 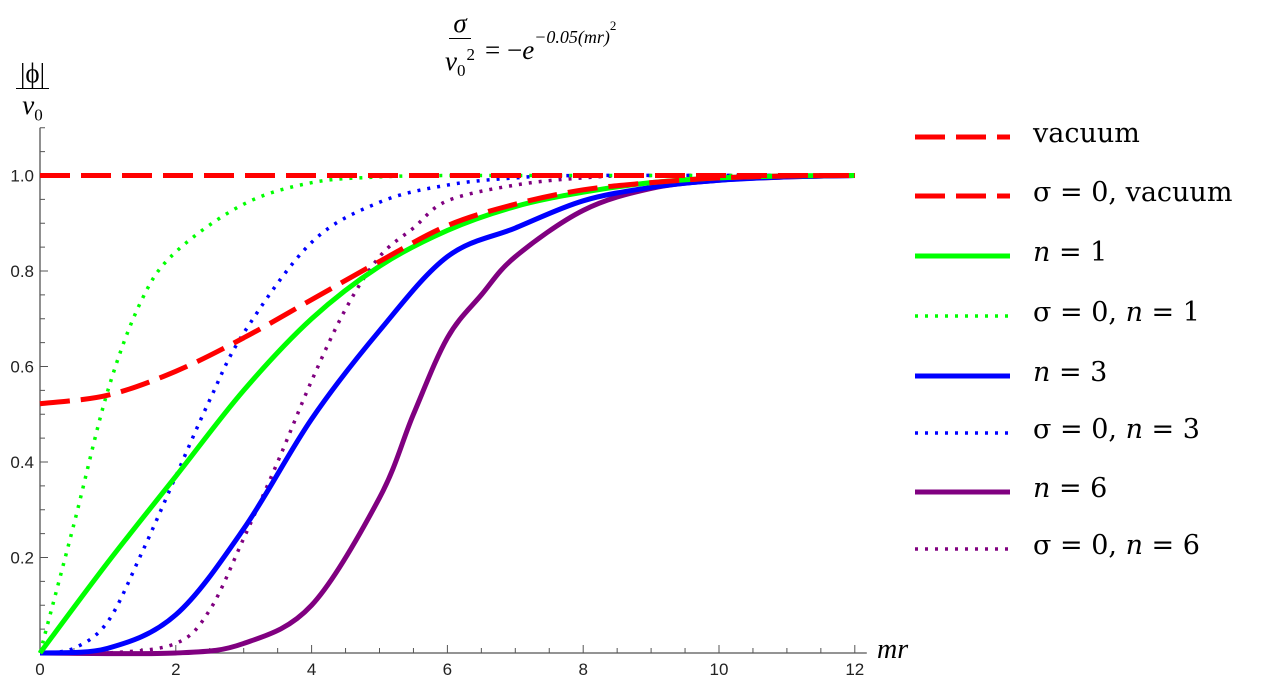 What do you see at coordinates (22, 367) in the screenshot?
I see `y-tick-label: 0.6` at bounding box center [22, 367].